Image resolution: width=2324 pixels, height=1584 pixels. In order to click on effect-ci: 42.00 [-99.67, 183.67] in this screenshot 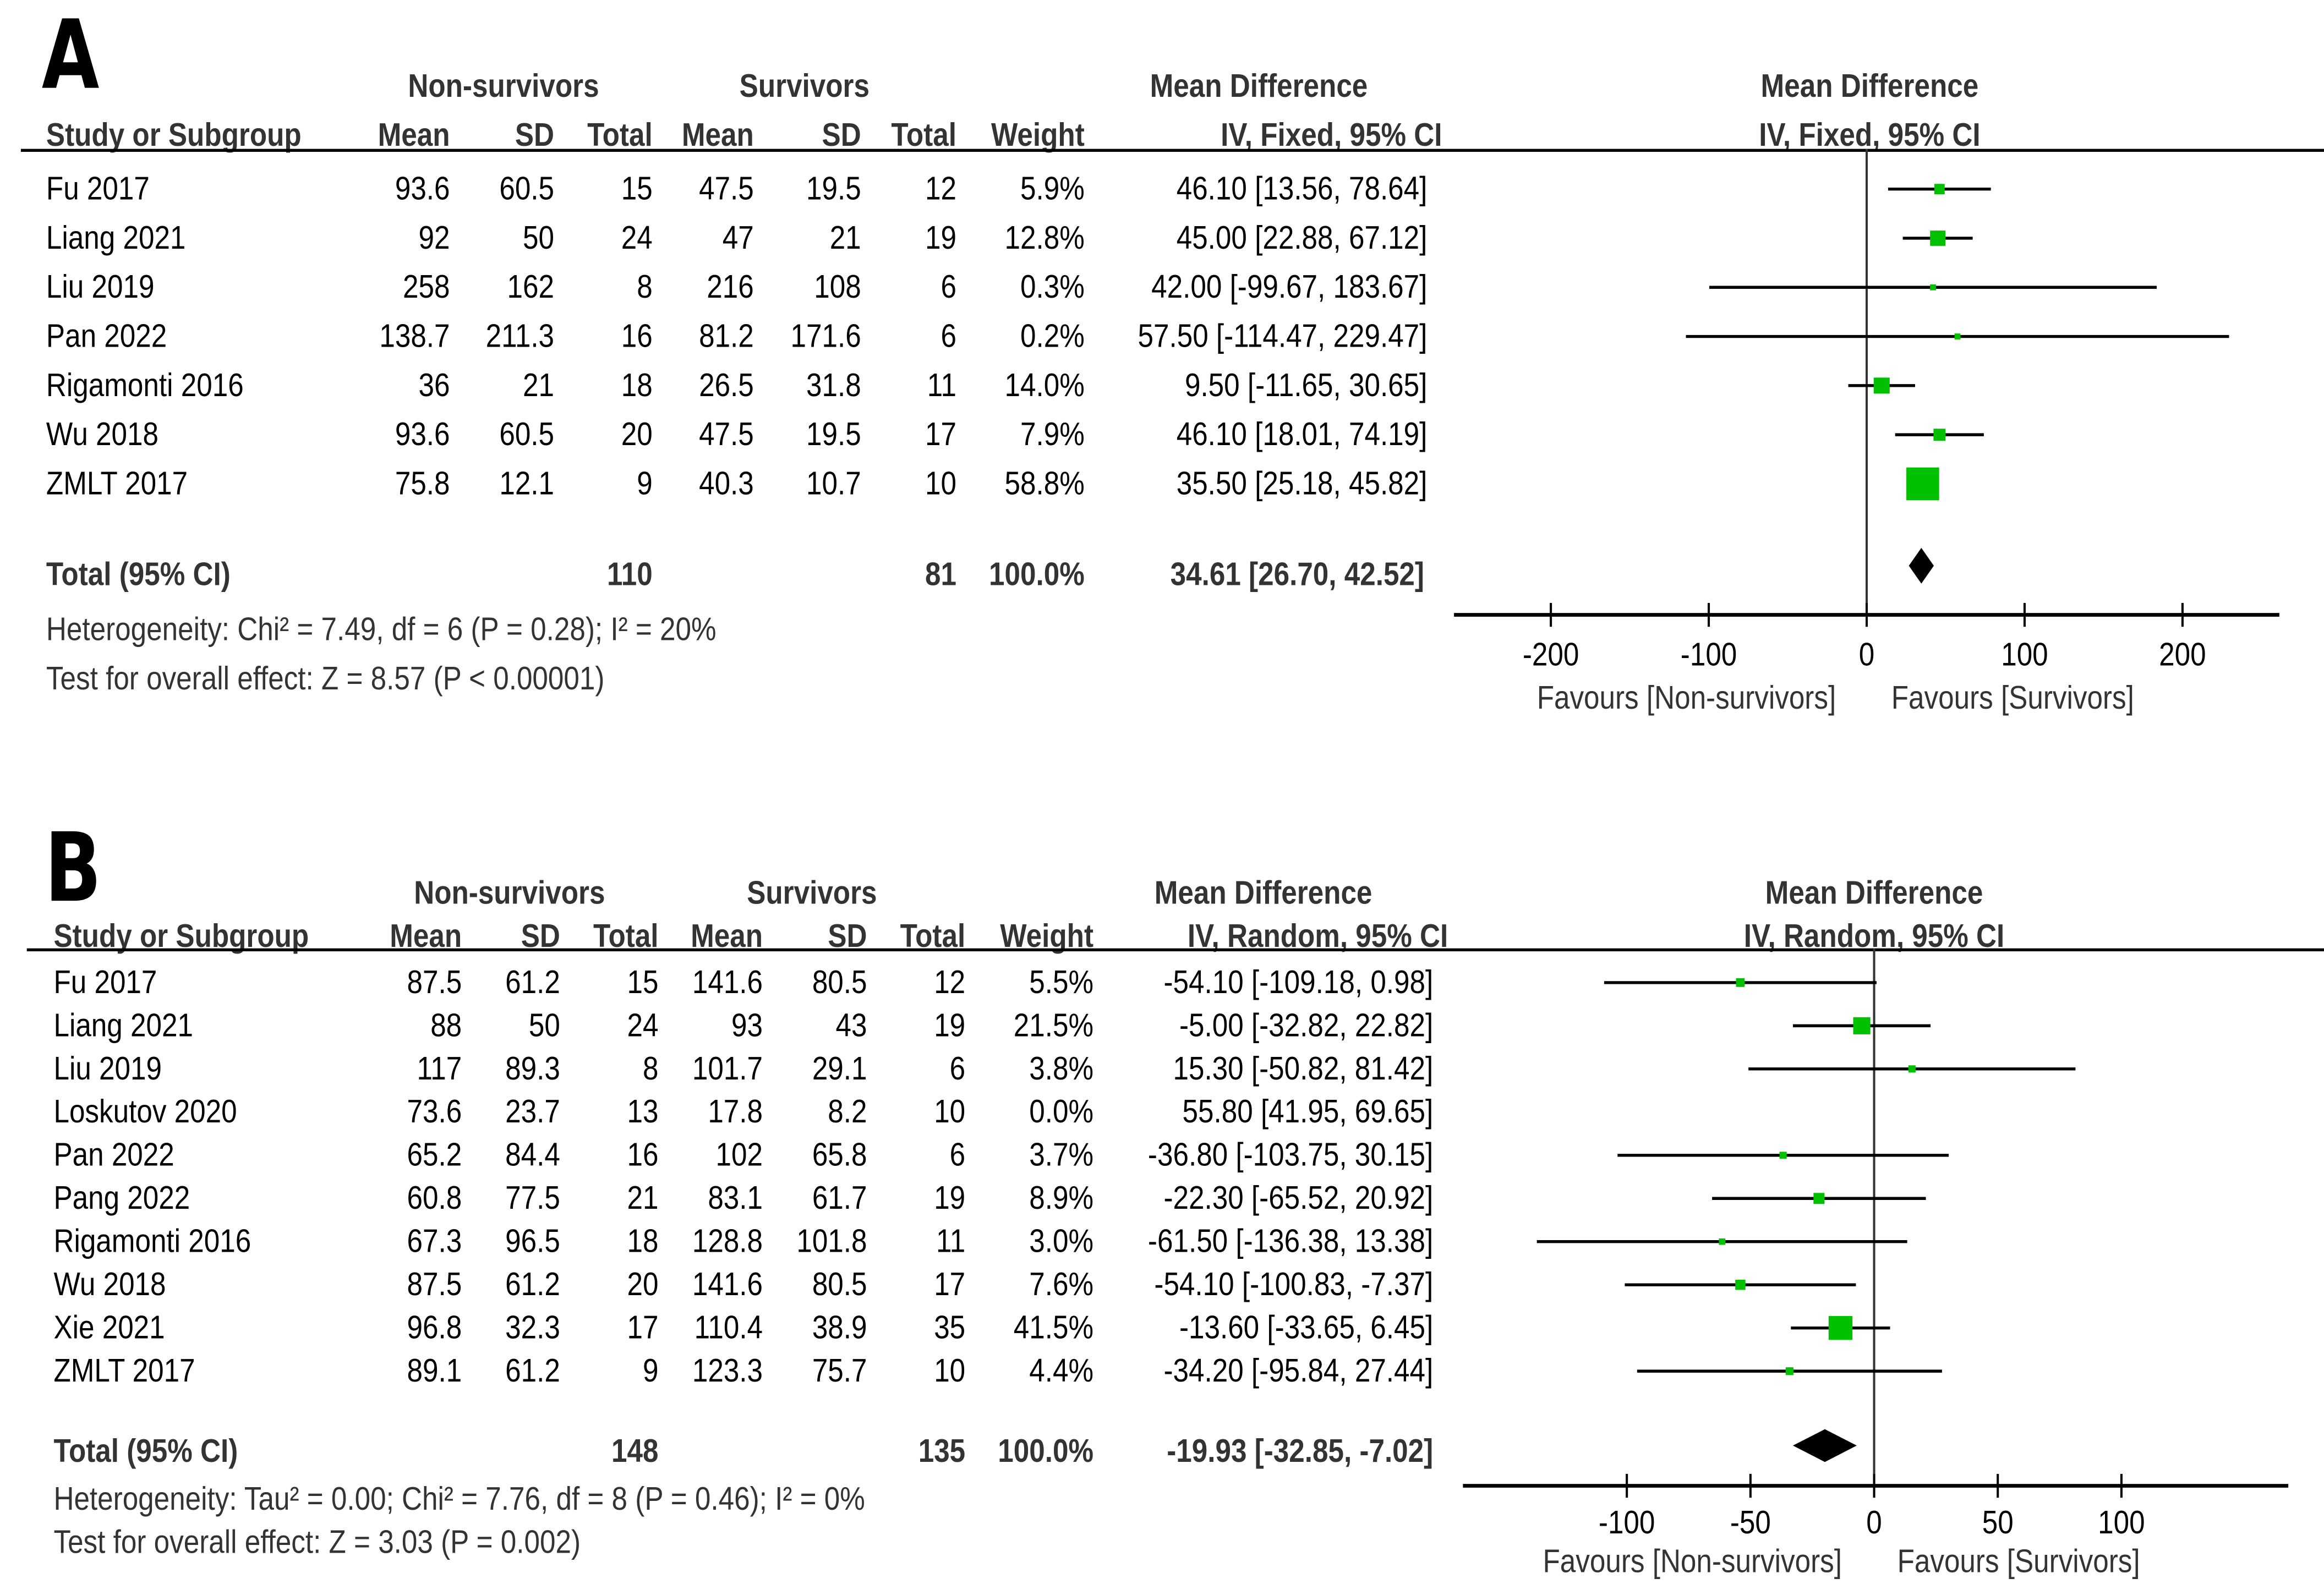, I will do `click(1290, 286)`.